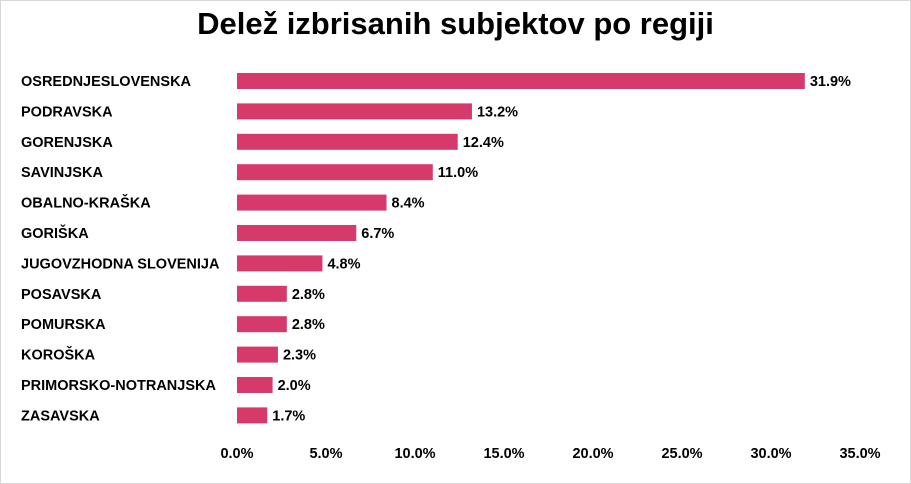 The width and height of the screenshot is (911, 484). What do you see at coordinates (63, 325) in the screenshot?
I see `category-label: POMURSKA` at bounding box center [63, 325].